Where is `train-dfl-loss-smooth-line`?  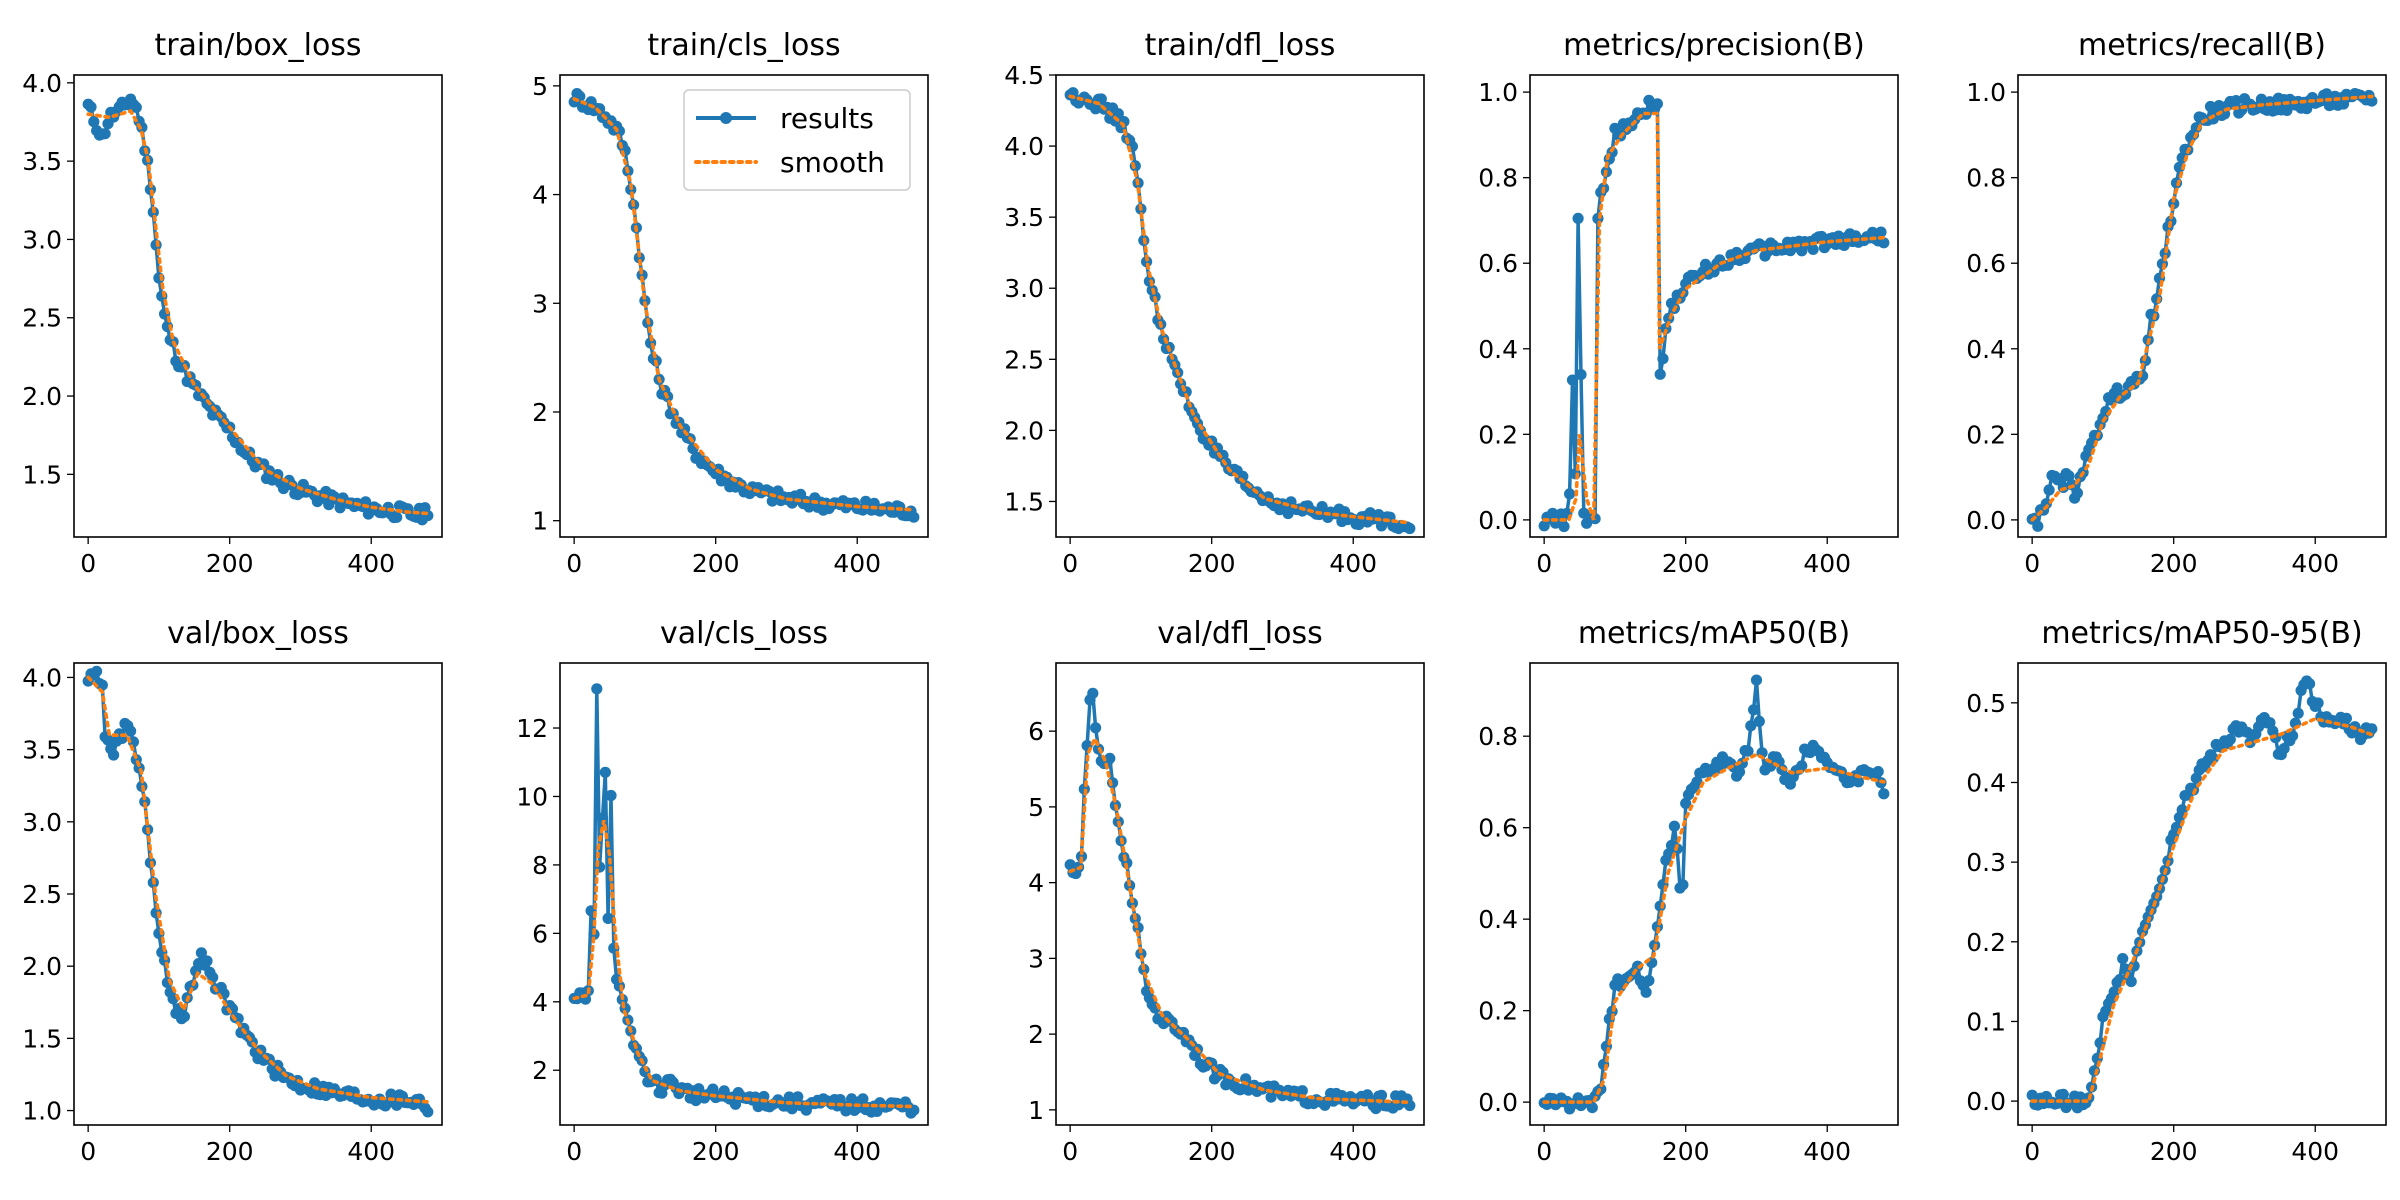 train-dfl-loss-smooth-line is located at coordinates (1240, 309).